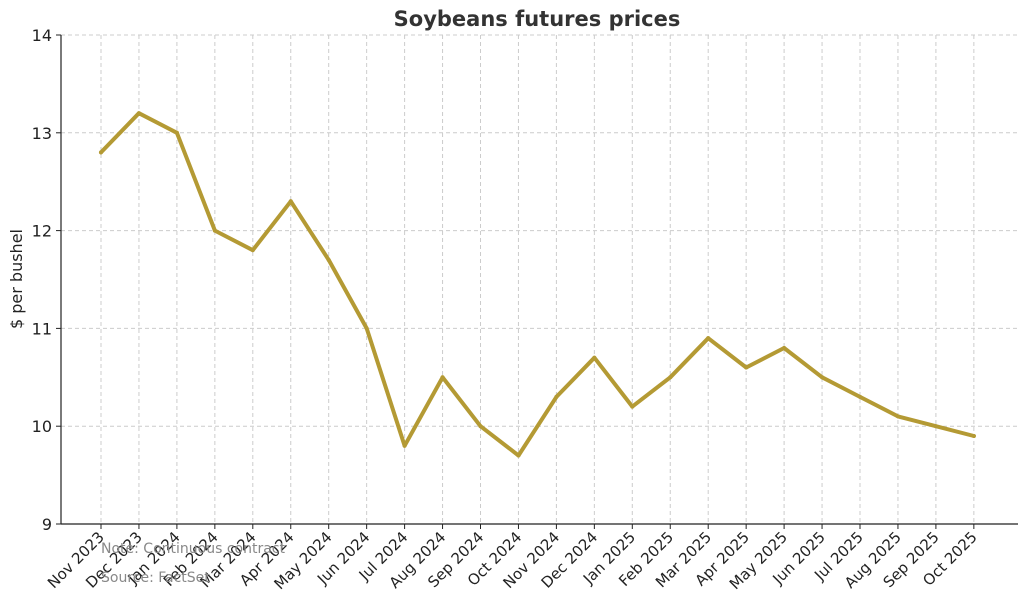 The width and height of the screenshot is (1024, 610). I want to click on y-axis-label: $ per bushel, so click(16, 279).